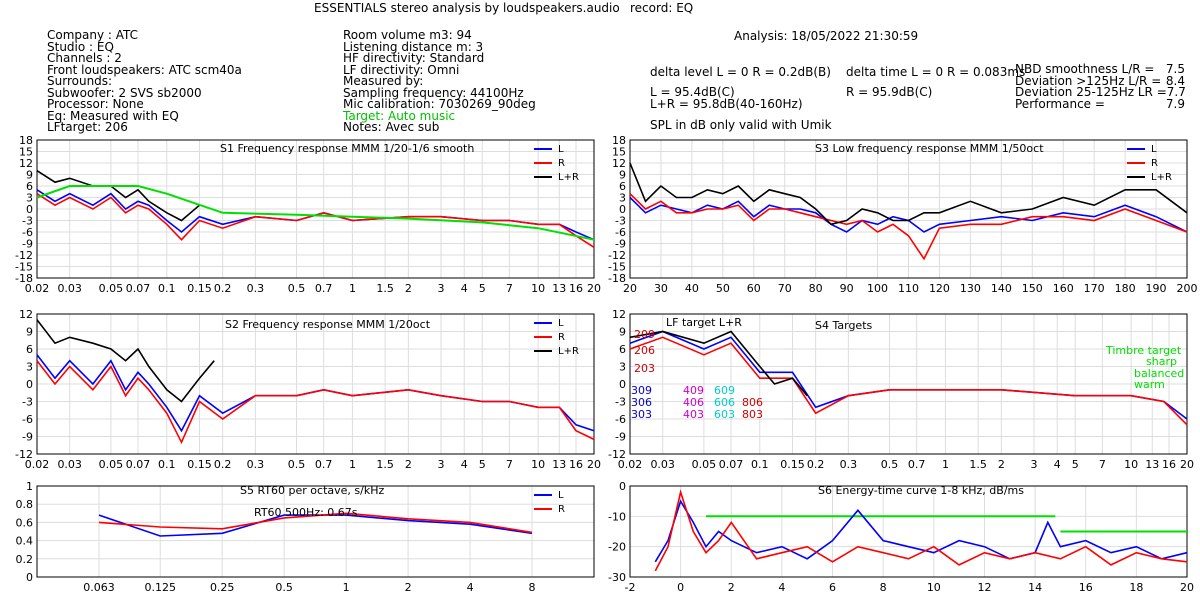  What do you see at coordinates (929, 148) in the screenshot?
I see `chart-title: S3 Low frequency response MMM 1/50oct` at bounding box center [929, 148].